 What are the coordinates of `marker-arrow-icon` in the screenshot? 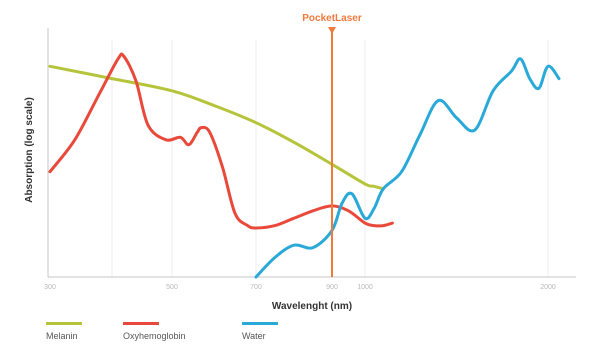 It's located at (332, 30).